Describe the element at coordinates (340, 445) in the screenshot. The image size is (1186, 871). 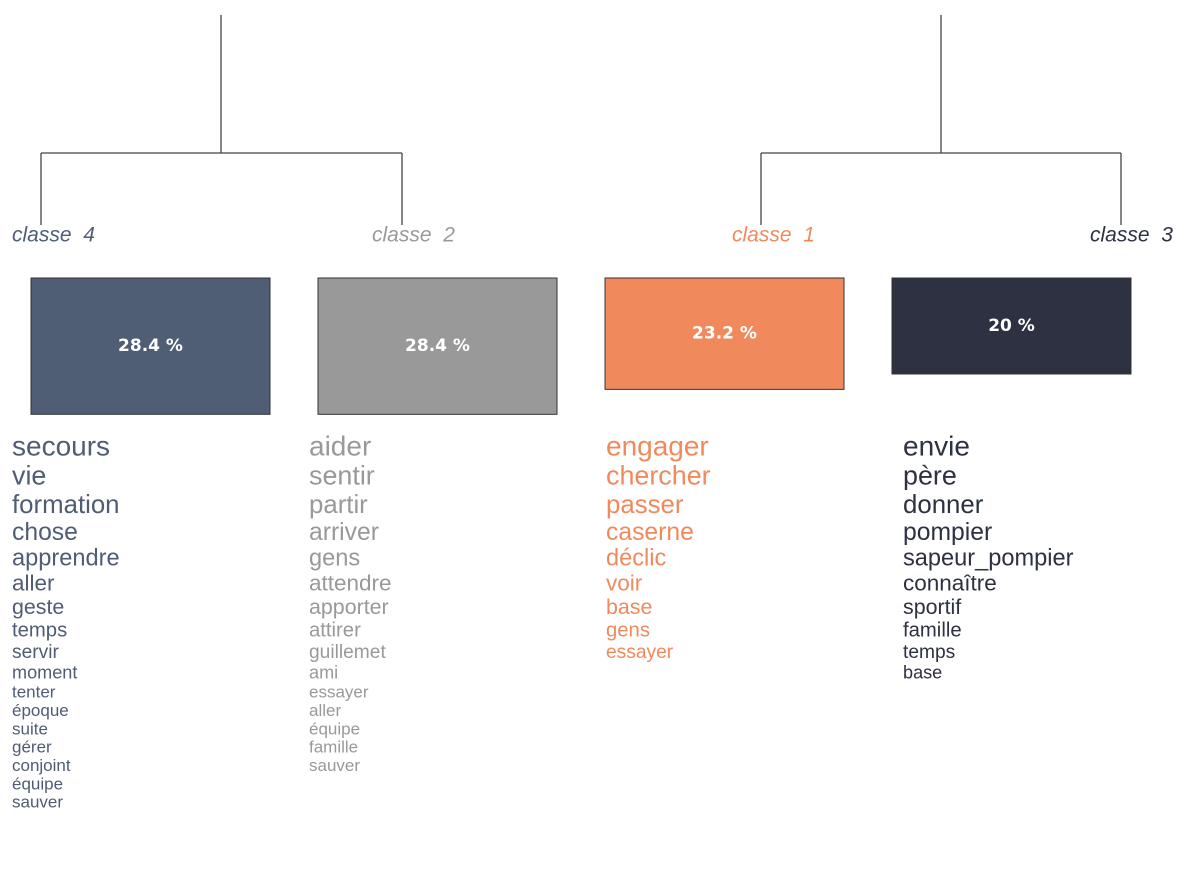
I see `class-word: aider` at that location.